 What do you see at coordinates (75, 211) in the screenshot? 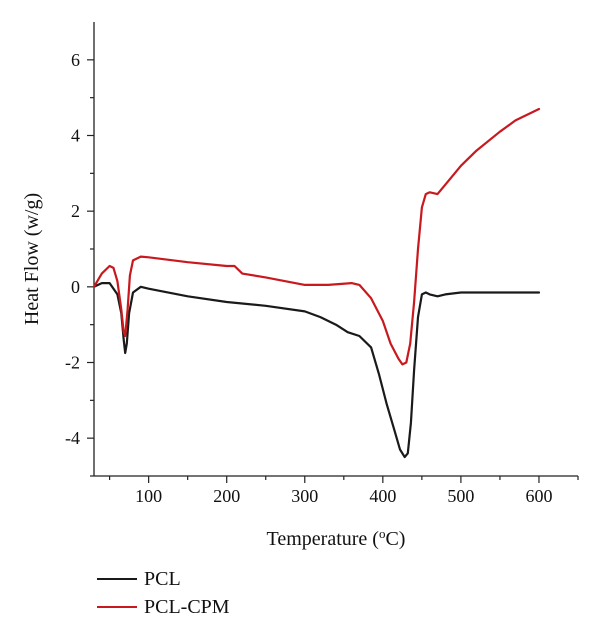
I see `y-tick-label: 2` at bounding box center [75, 211].